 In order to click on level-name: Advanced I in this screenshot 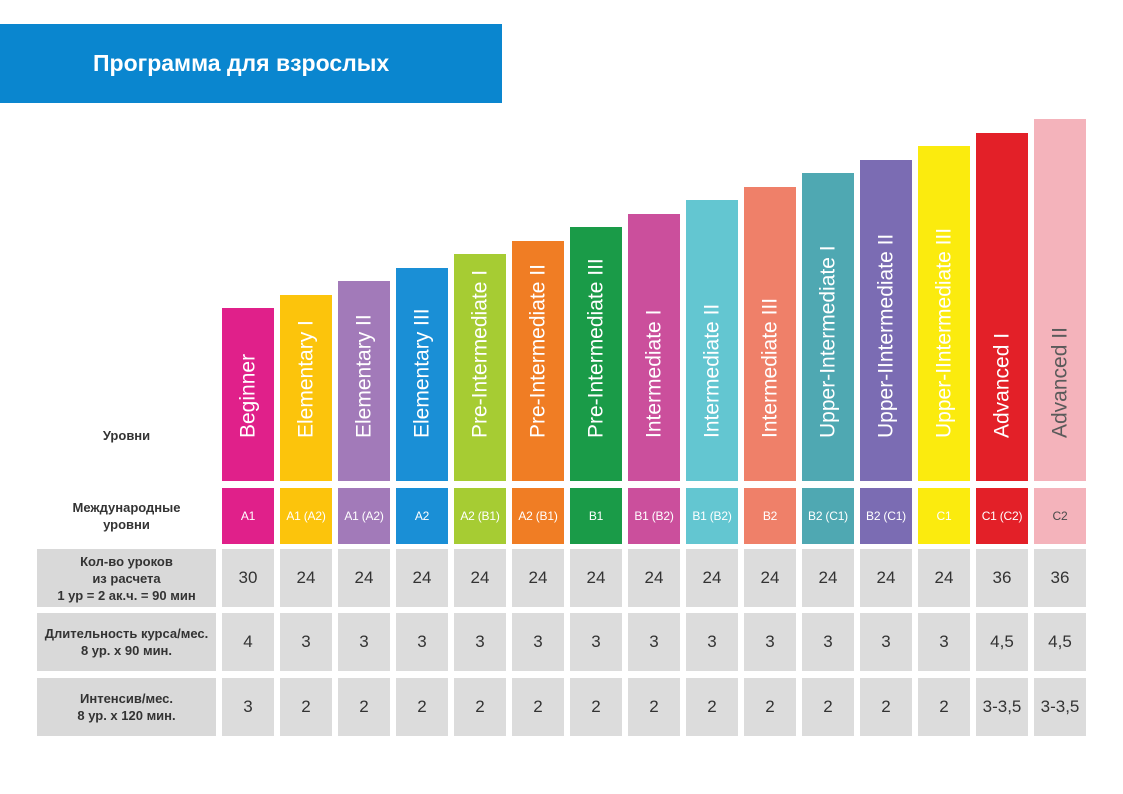, I will do `click(1002, 385)`.